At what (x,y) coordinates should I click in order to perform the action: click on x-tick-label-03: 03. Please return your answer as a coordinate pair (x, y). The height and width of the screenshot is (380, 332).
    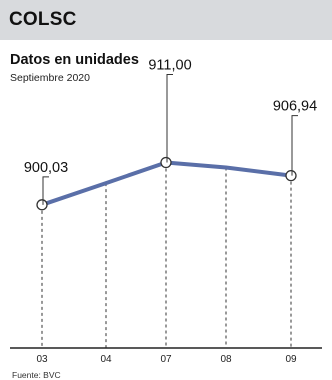
    Looking at the image, I should click on (42, 359).